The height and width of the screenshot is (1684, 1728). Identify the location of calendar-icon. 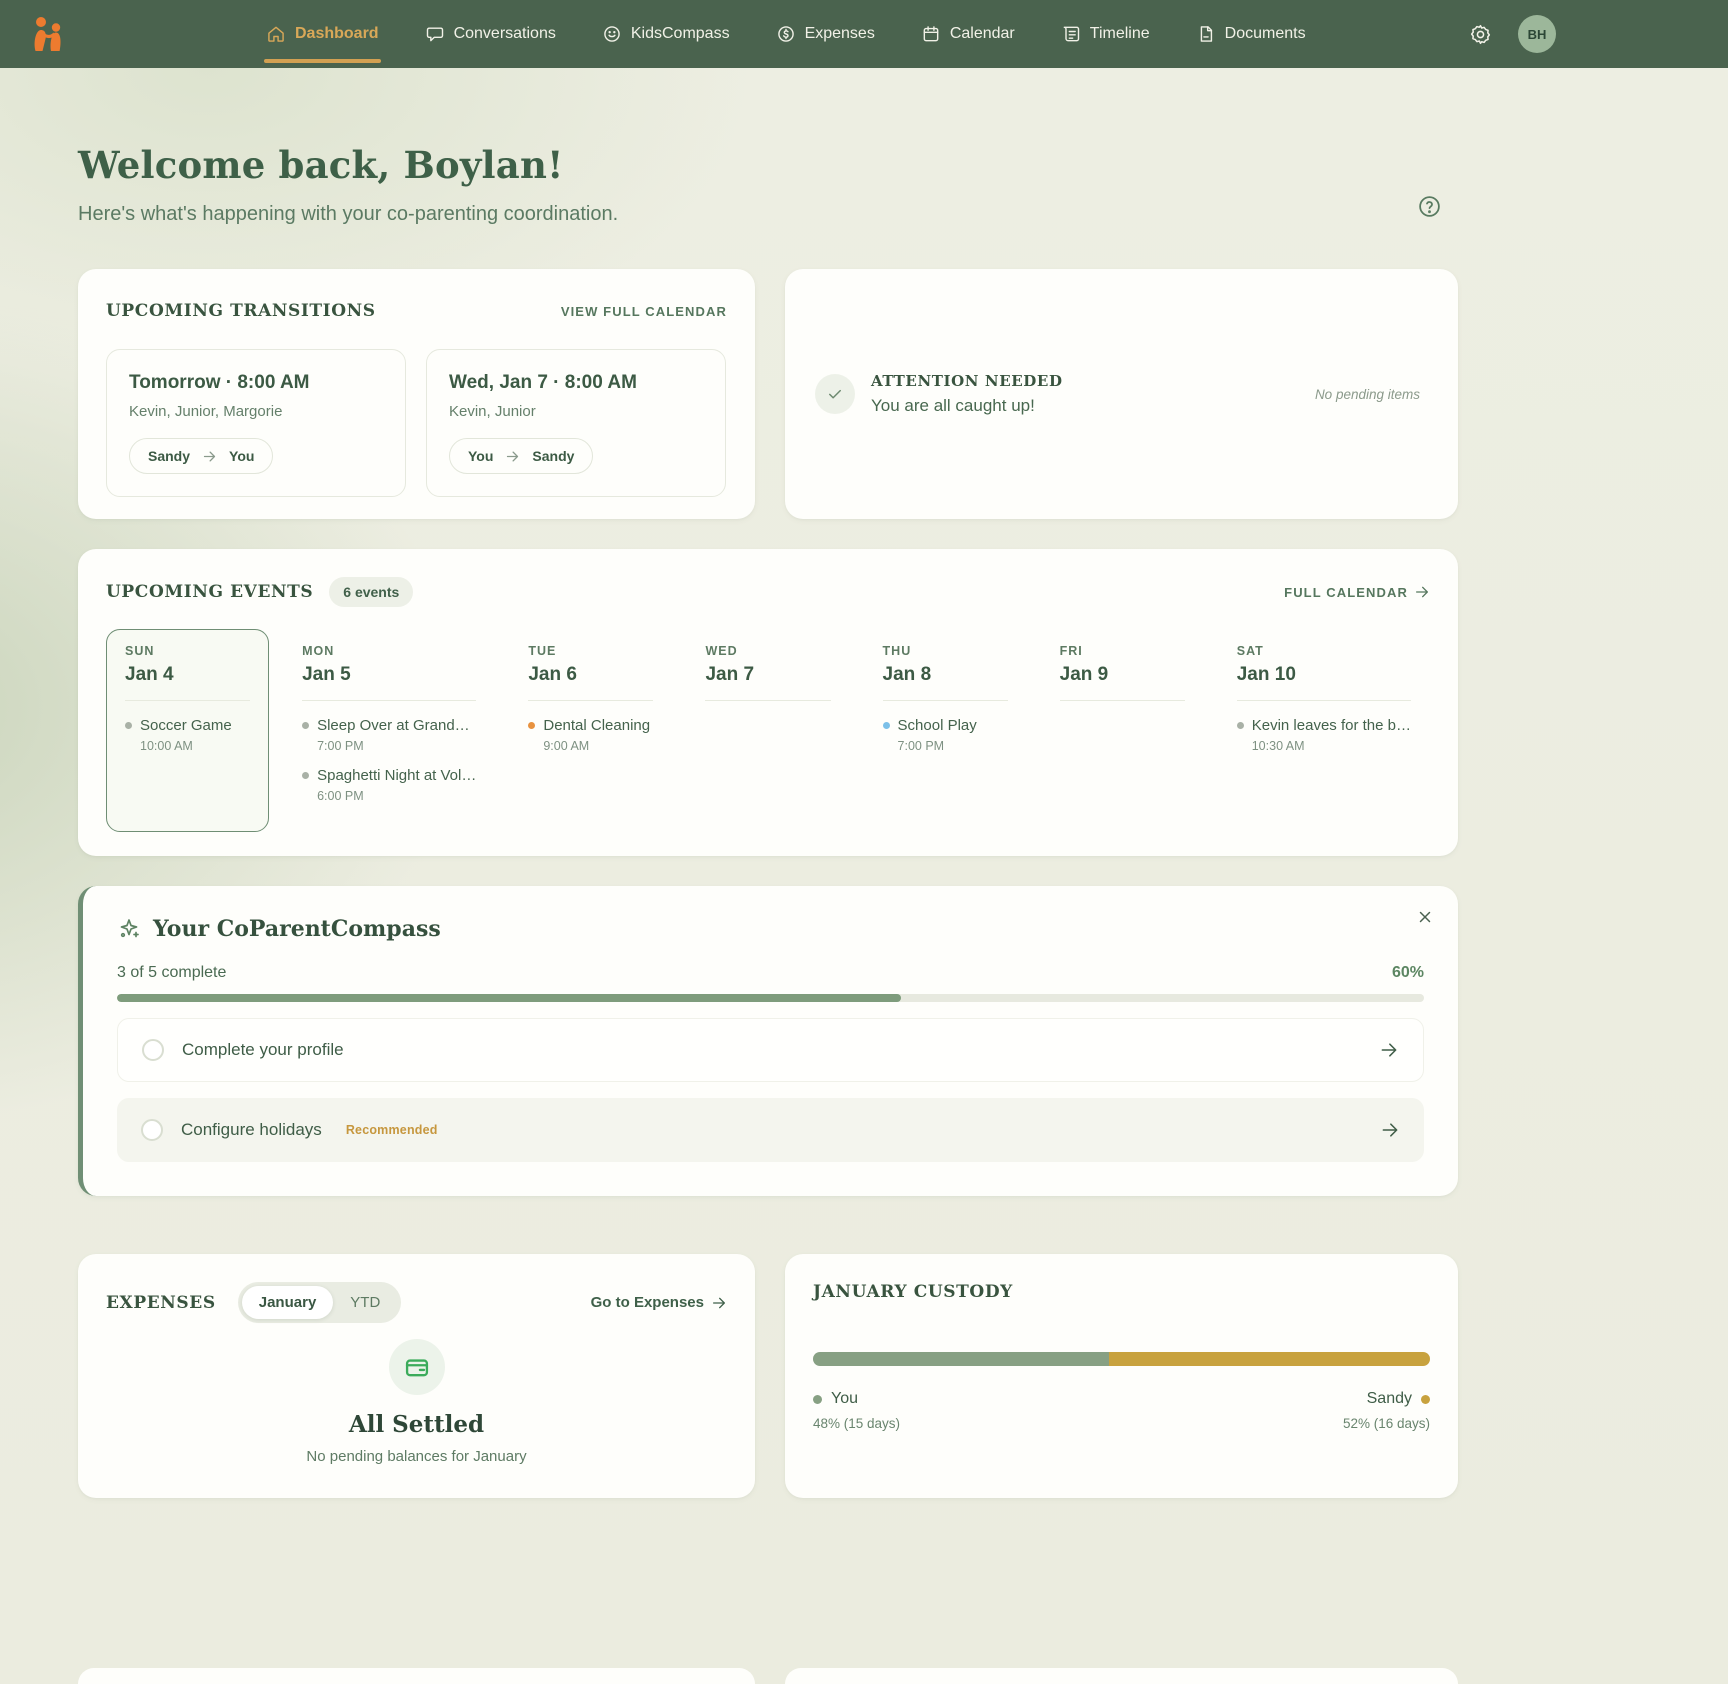
(931, 34).